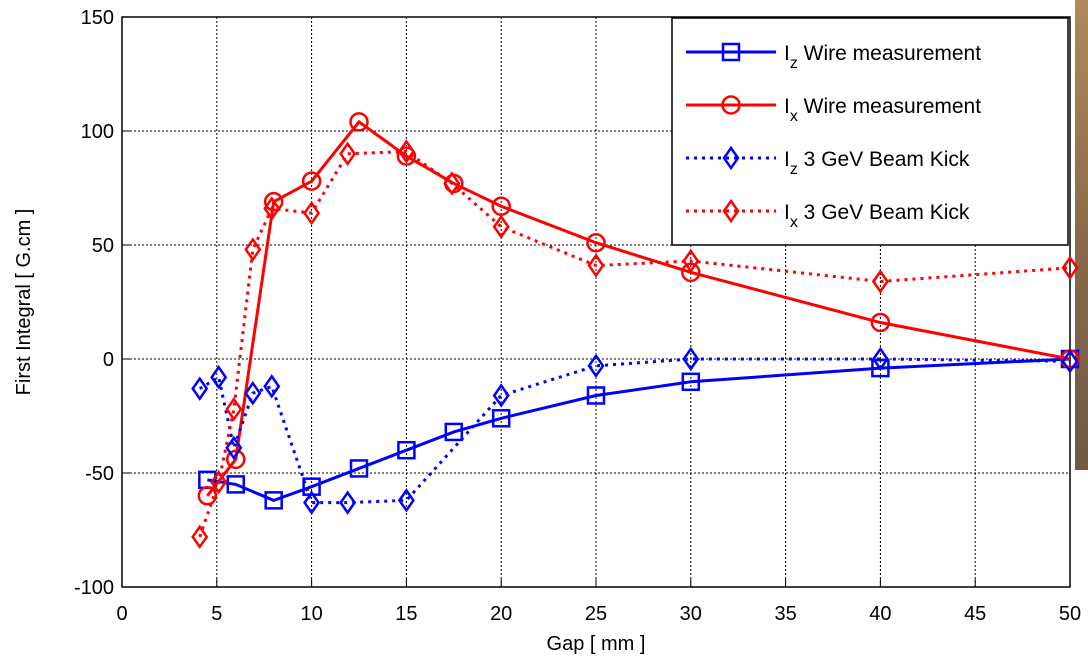  Describe the element at coordinates (501, 614) in the screenshot. I see `x-tick-label: 20` at that location.